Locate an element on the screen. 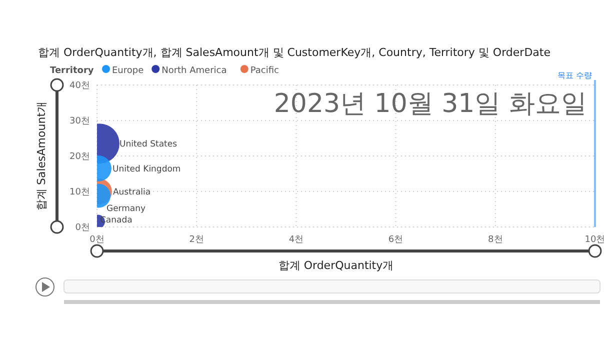 This screenshot has width=616, height=340. annotation: Germany is located at coordinates (126, 209).